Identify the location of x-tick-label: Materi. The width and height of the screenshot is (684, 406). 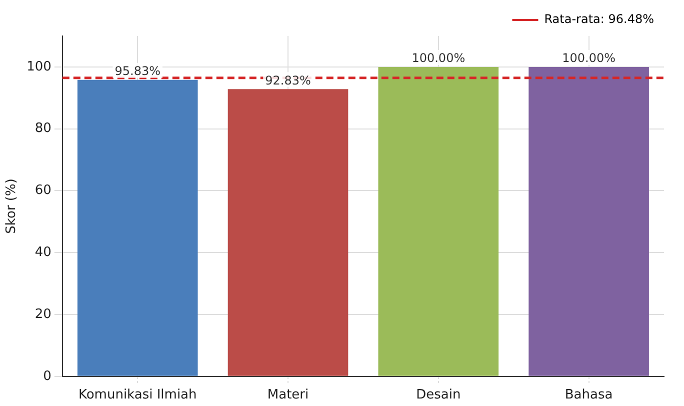
(288, 395).